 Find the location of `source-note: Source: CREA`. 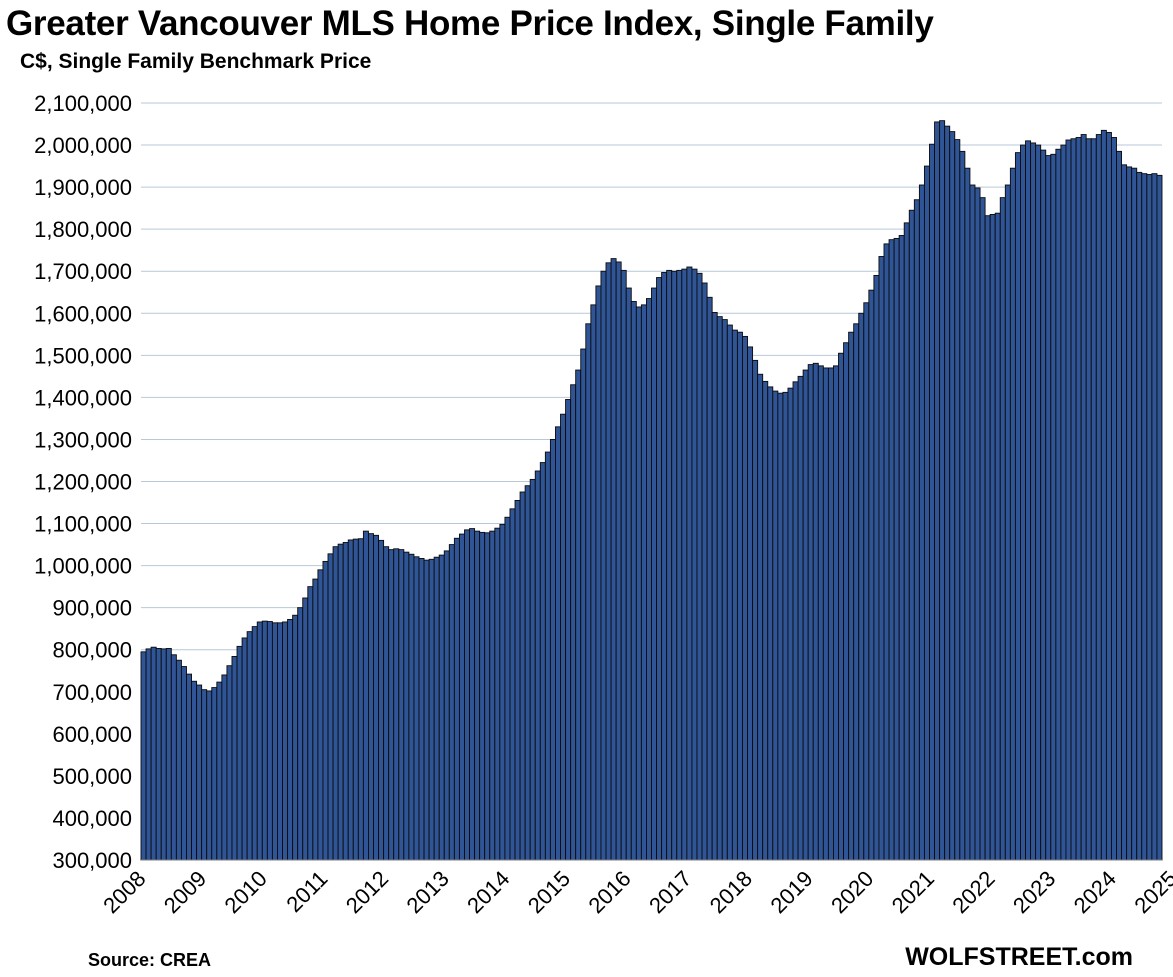

source-note: Source: CREA is located at coordinates (150, 960).